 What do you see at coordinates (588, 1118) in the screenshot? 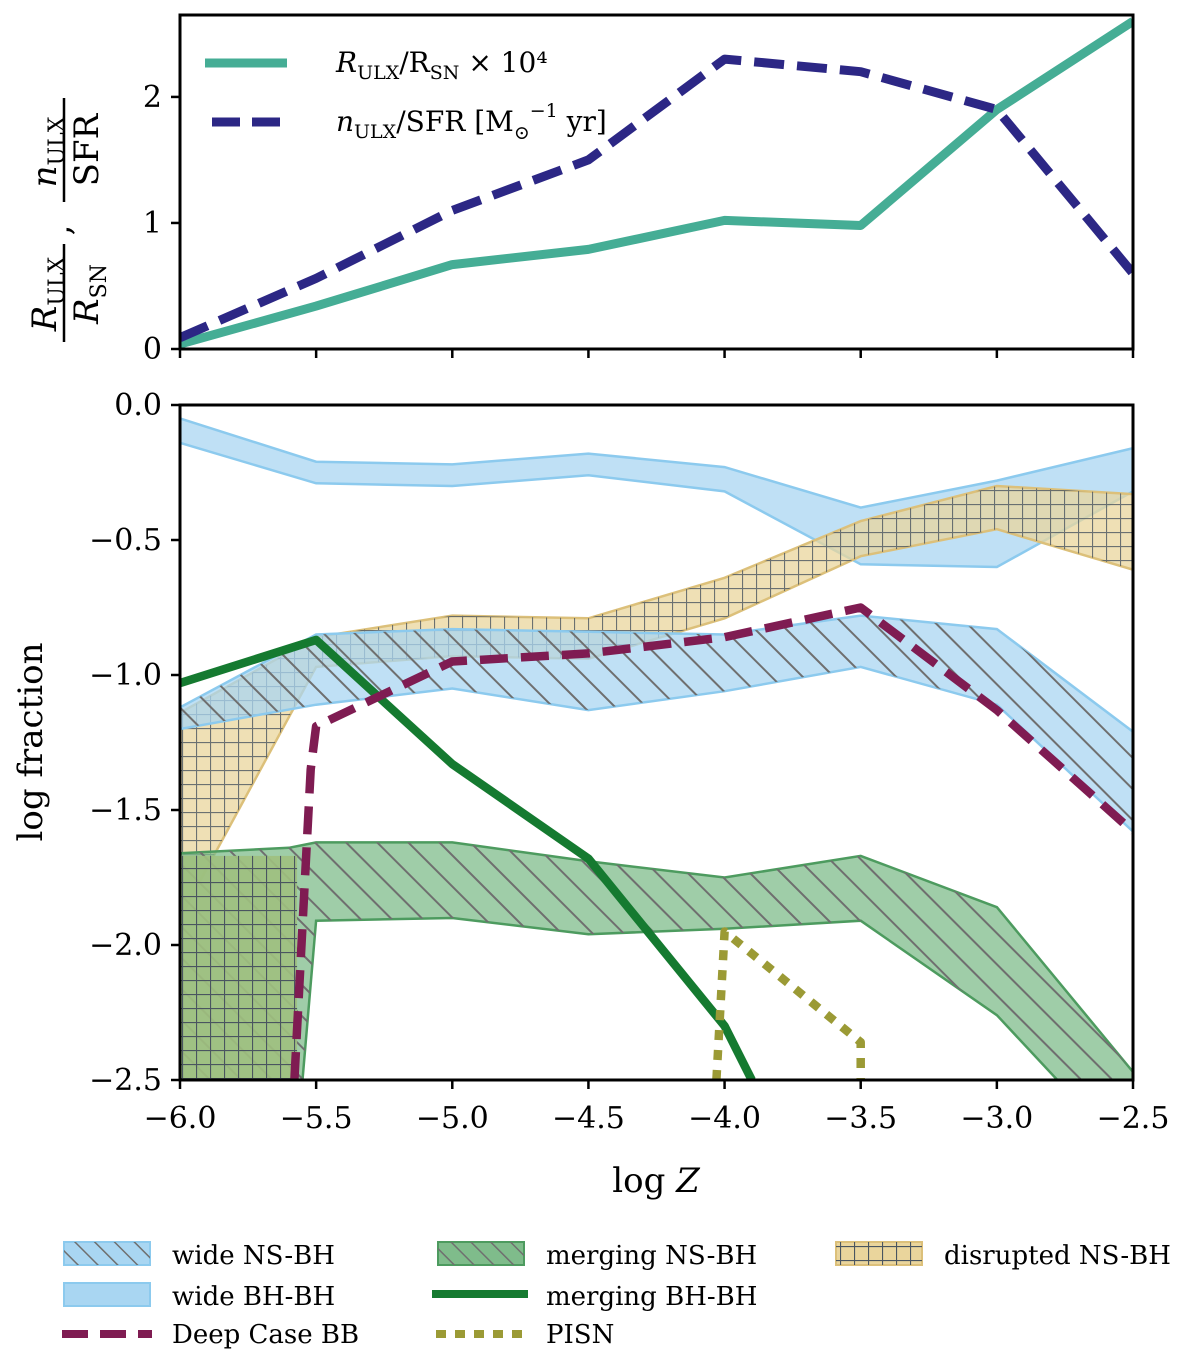
I see `bottom-xtick-label: −4.5` at bounding box center [588, 1118].